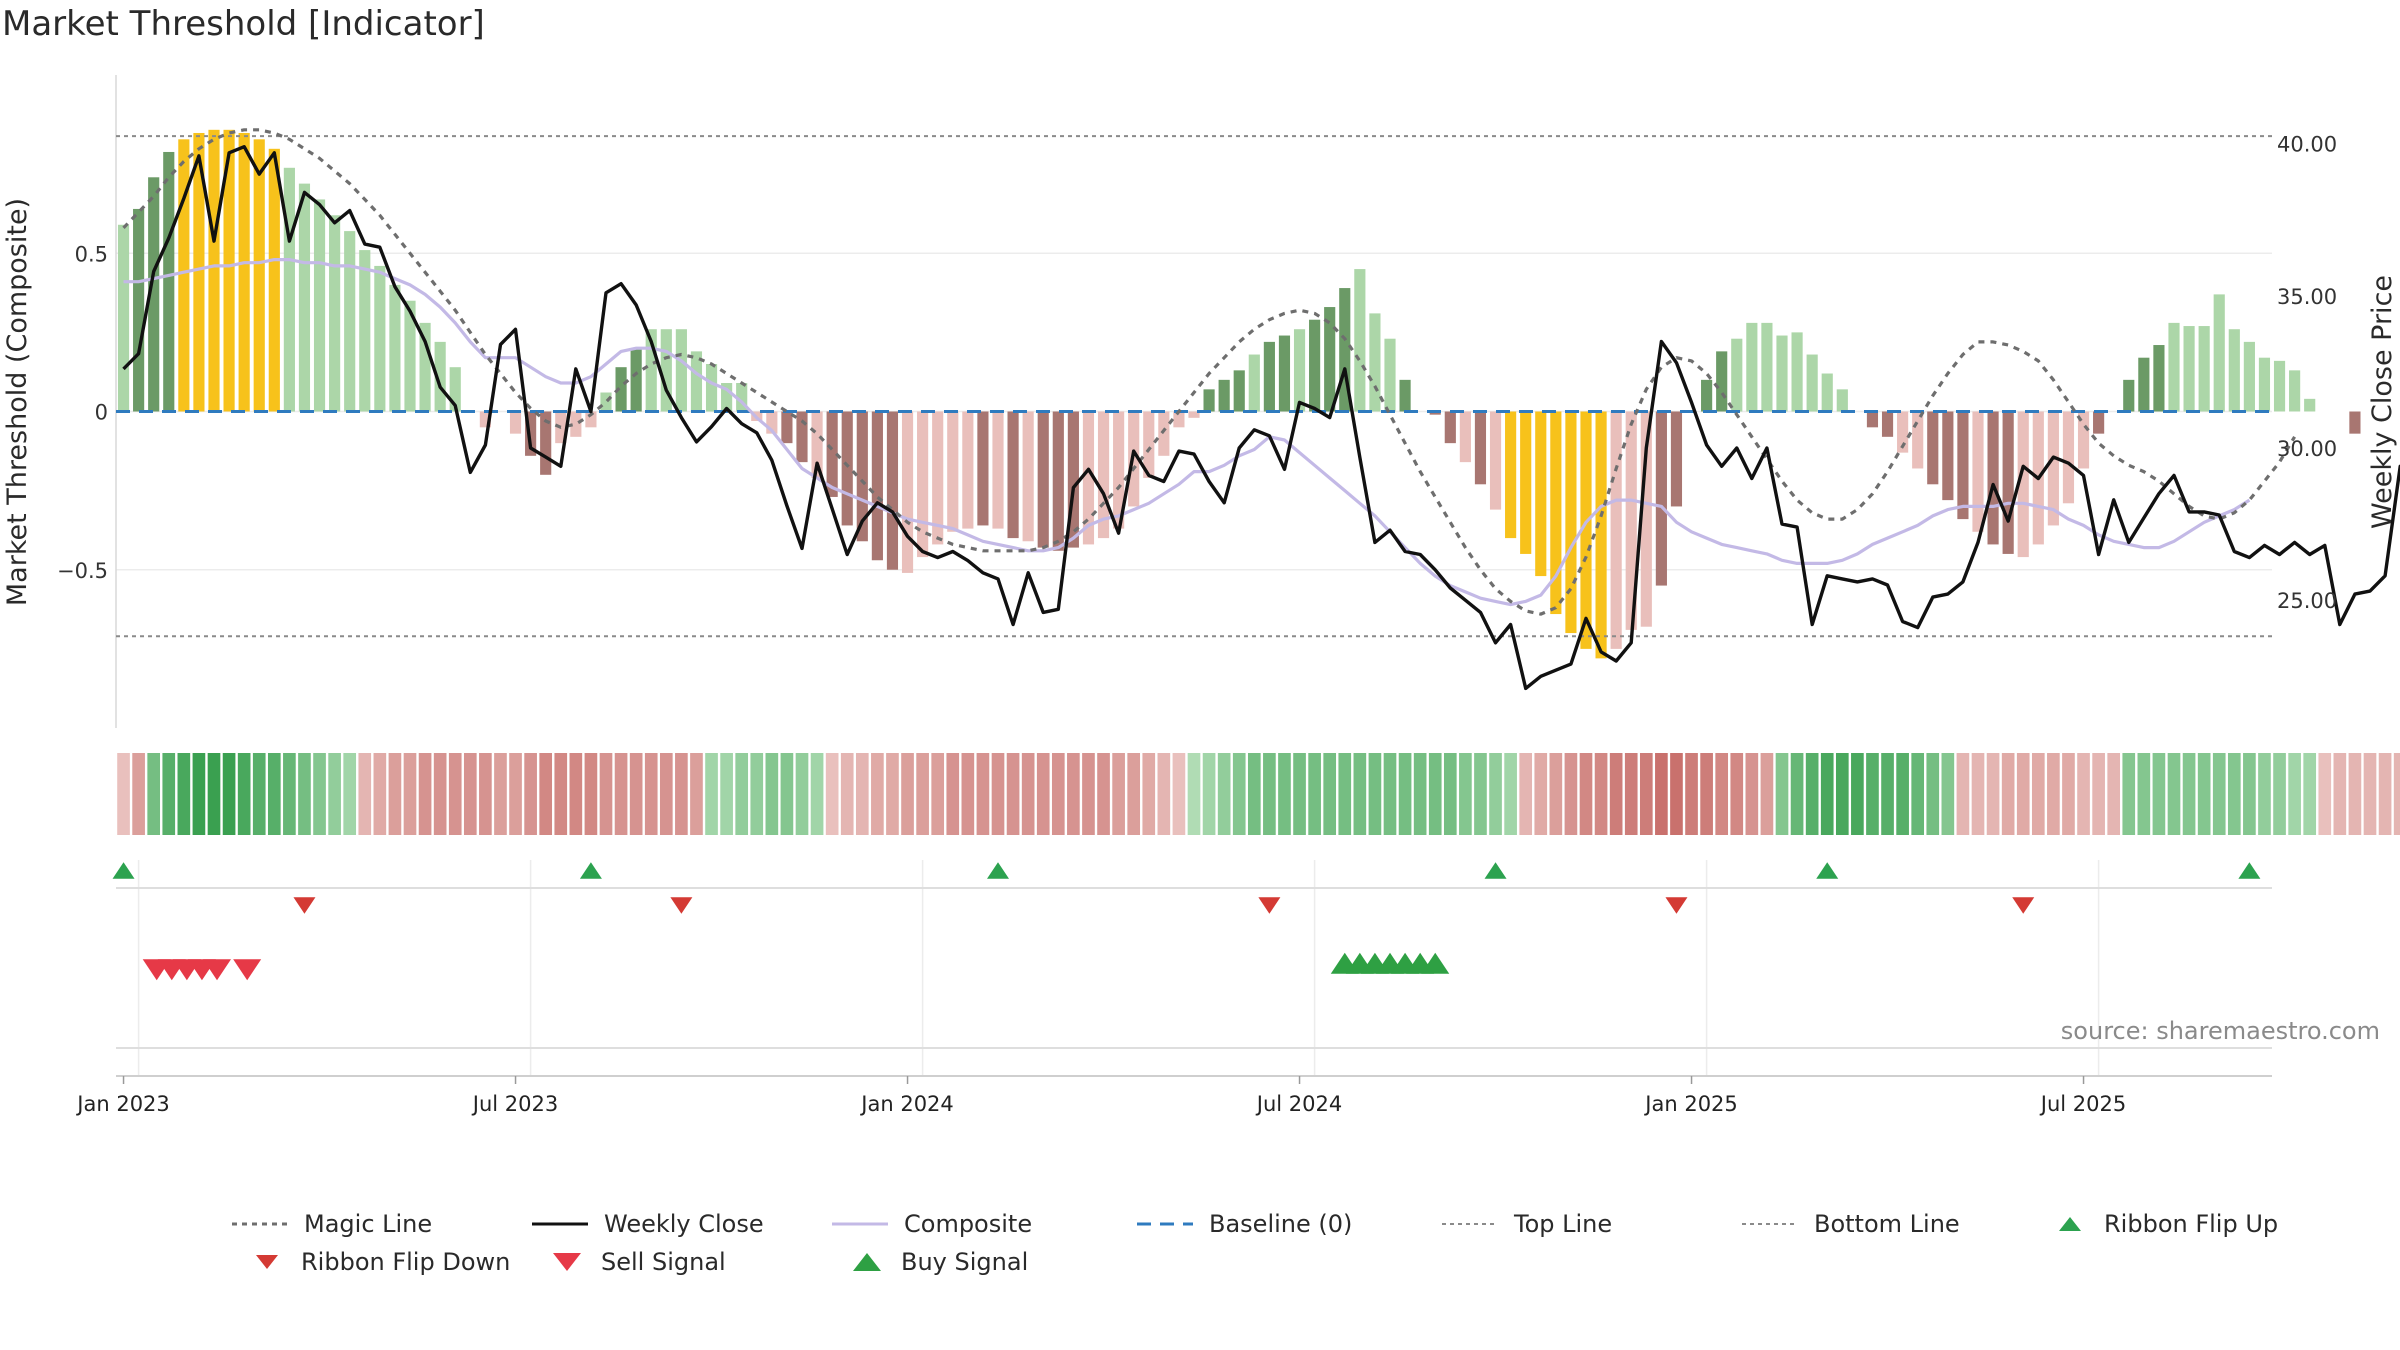 Image resolution: width=2400 pixels, height=1350 pixels. I want to click on legend-label: Buy Signal, so click(965, 1262).